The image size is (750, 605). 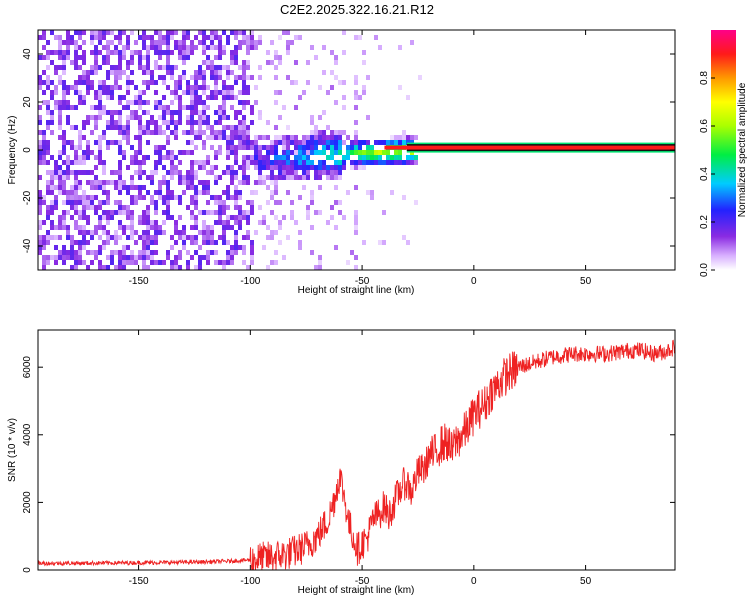 What do you see at coordinates (27, 502) in the screenshot?
I see `snr-y-tick-label: 2000` at bounding box center [27, 502].